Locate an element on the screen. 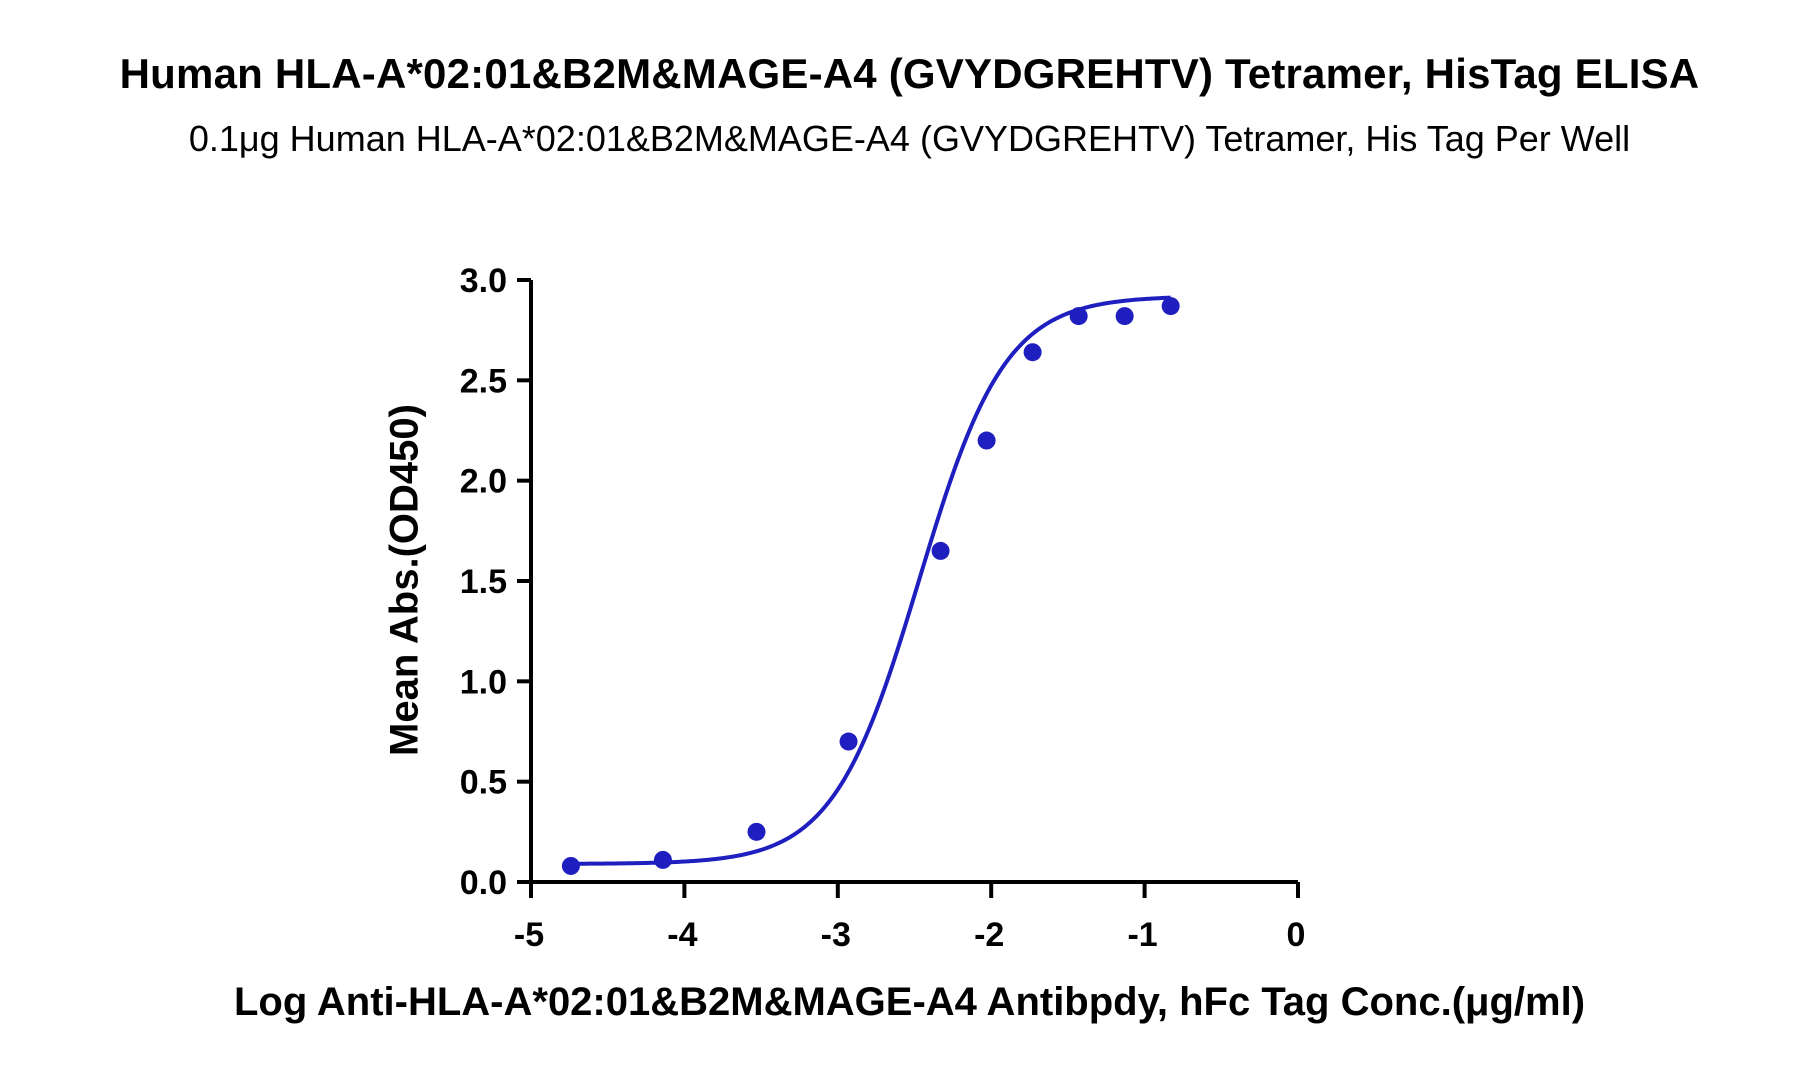 The width and height of the screenshot is (1819, 1076). y-tick-label: 2.0 is located at coordinates (483, 482).